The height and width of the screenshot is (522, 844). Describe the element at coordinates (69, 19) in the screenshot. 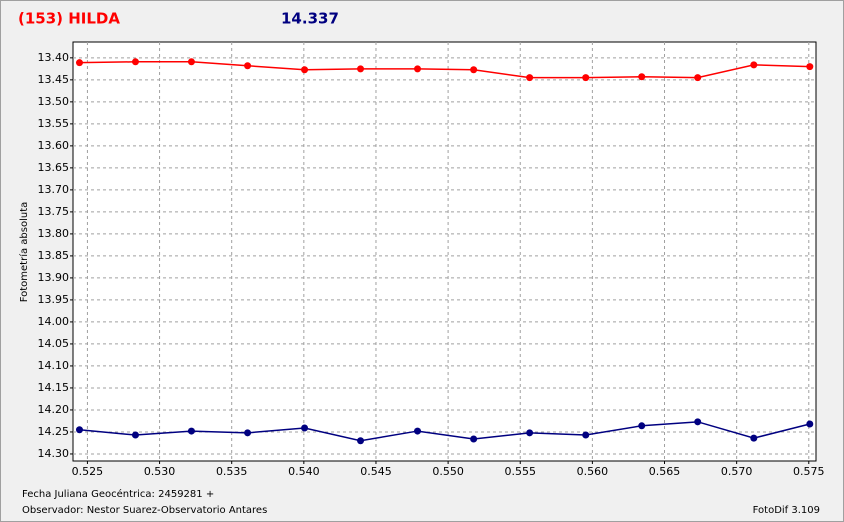

I see `chart-title: (153) HILDA` at that location.